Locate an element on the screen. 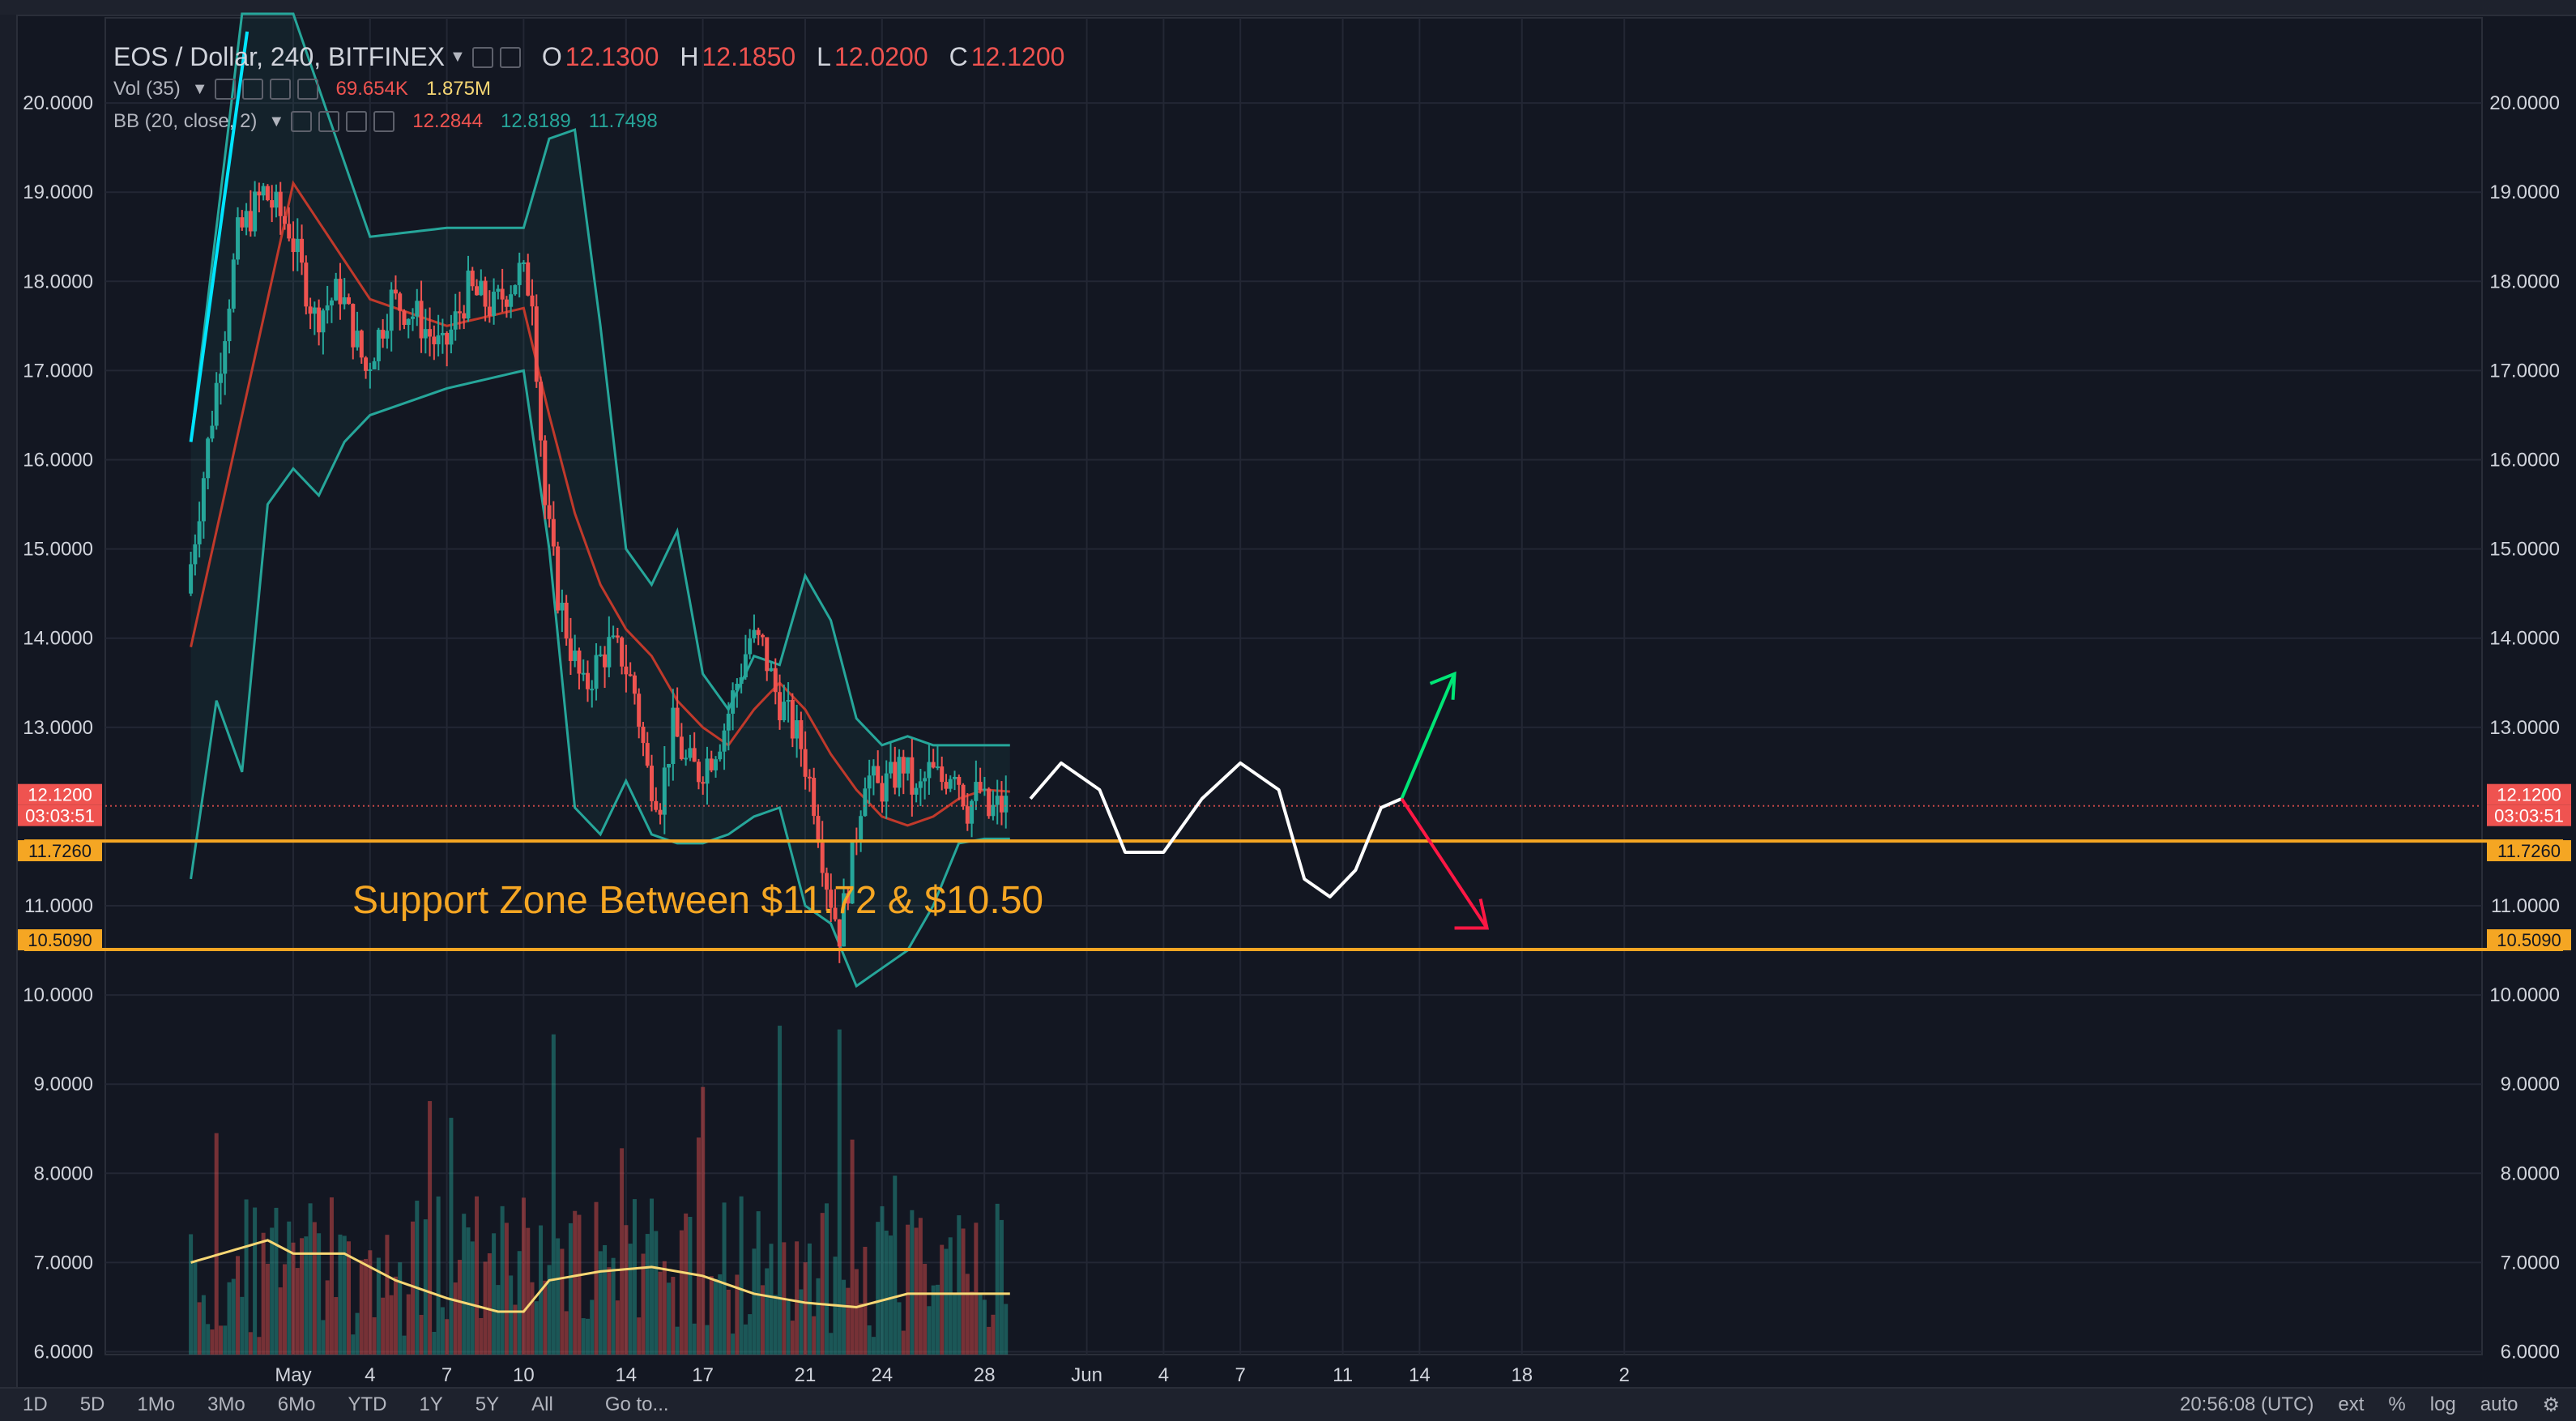 This screenshot has width=2576, height=1421. x-tick-label: Jun is located at coordinates (1086, 1375).